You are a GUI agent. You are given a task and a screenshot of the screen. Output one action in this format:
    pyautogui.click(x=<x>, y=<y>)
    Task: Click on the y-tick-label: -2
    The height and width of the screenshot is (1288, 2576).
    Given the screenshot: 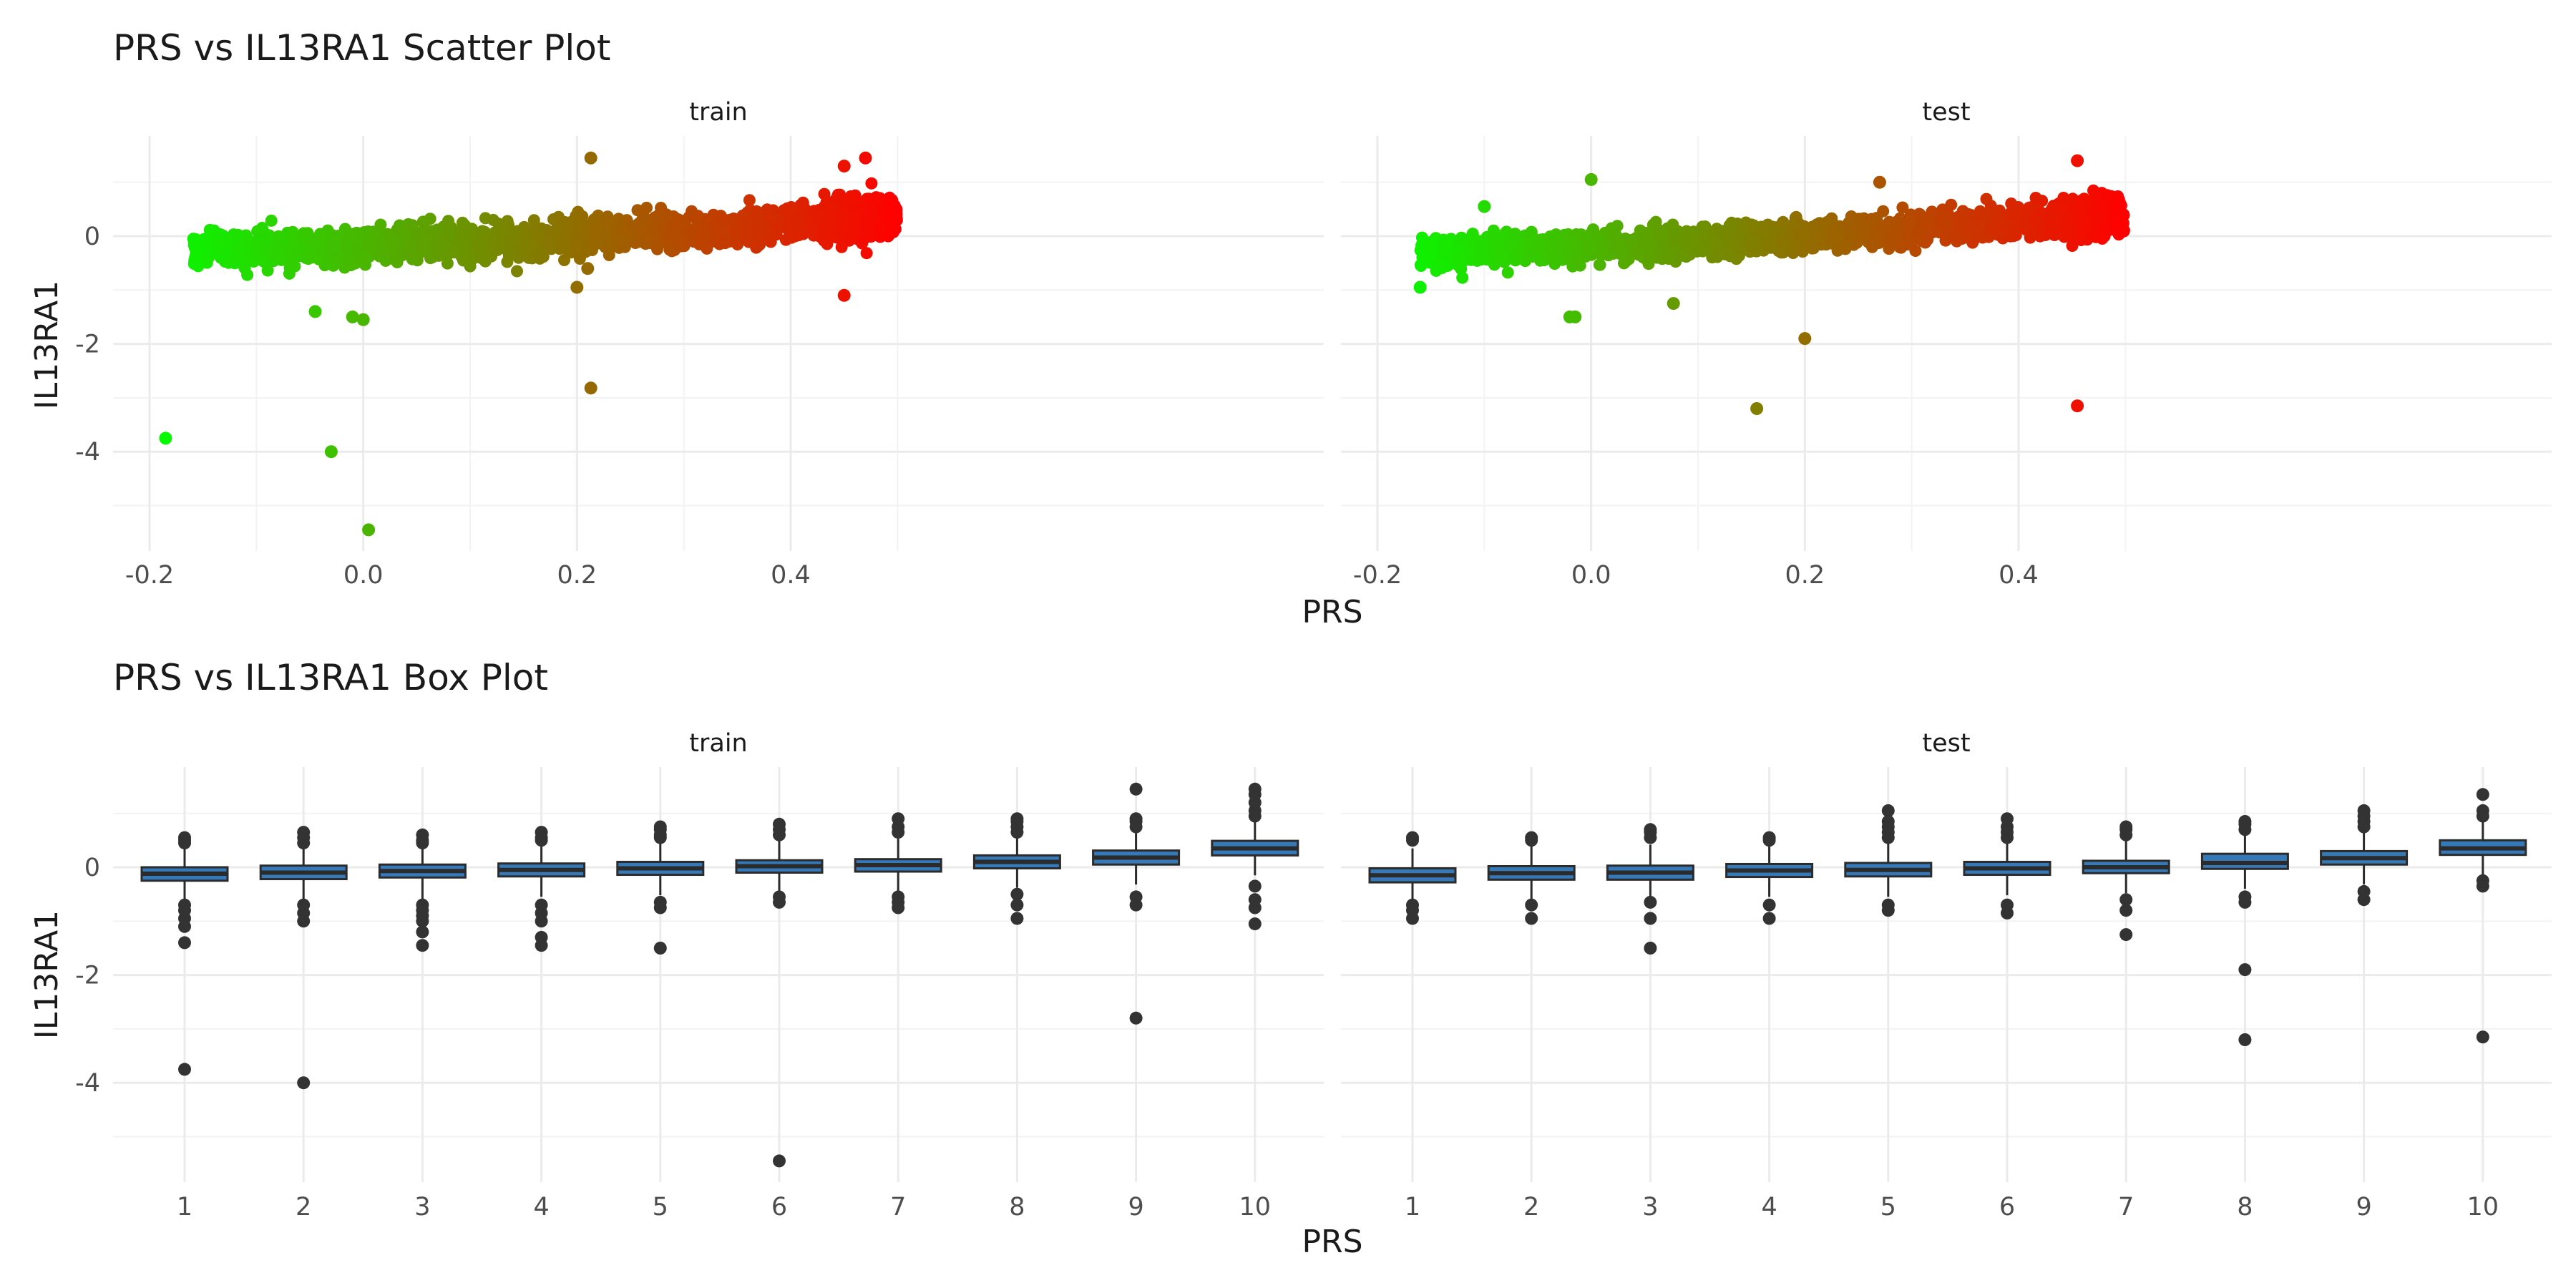 What is the action you would take?
    pyautogui.click(x=87, y=345)
    